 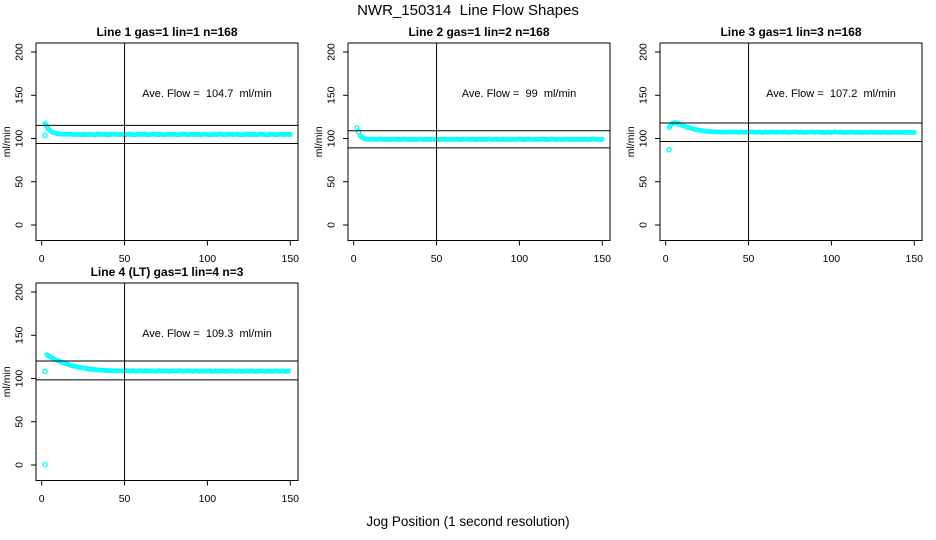 I want to click on panel-title: Line 2 gas=1 lin=2 n=168, so click(x=478, y=32).